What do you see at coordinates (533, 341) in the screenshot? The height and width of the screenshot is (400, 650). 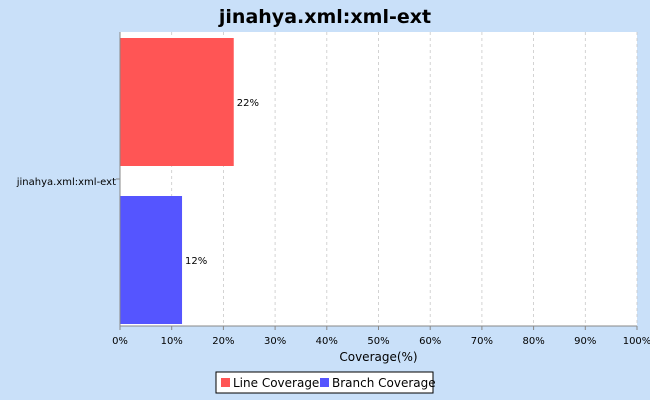 I see `x-tick-label: 80%` at bounding box center [533, 341].